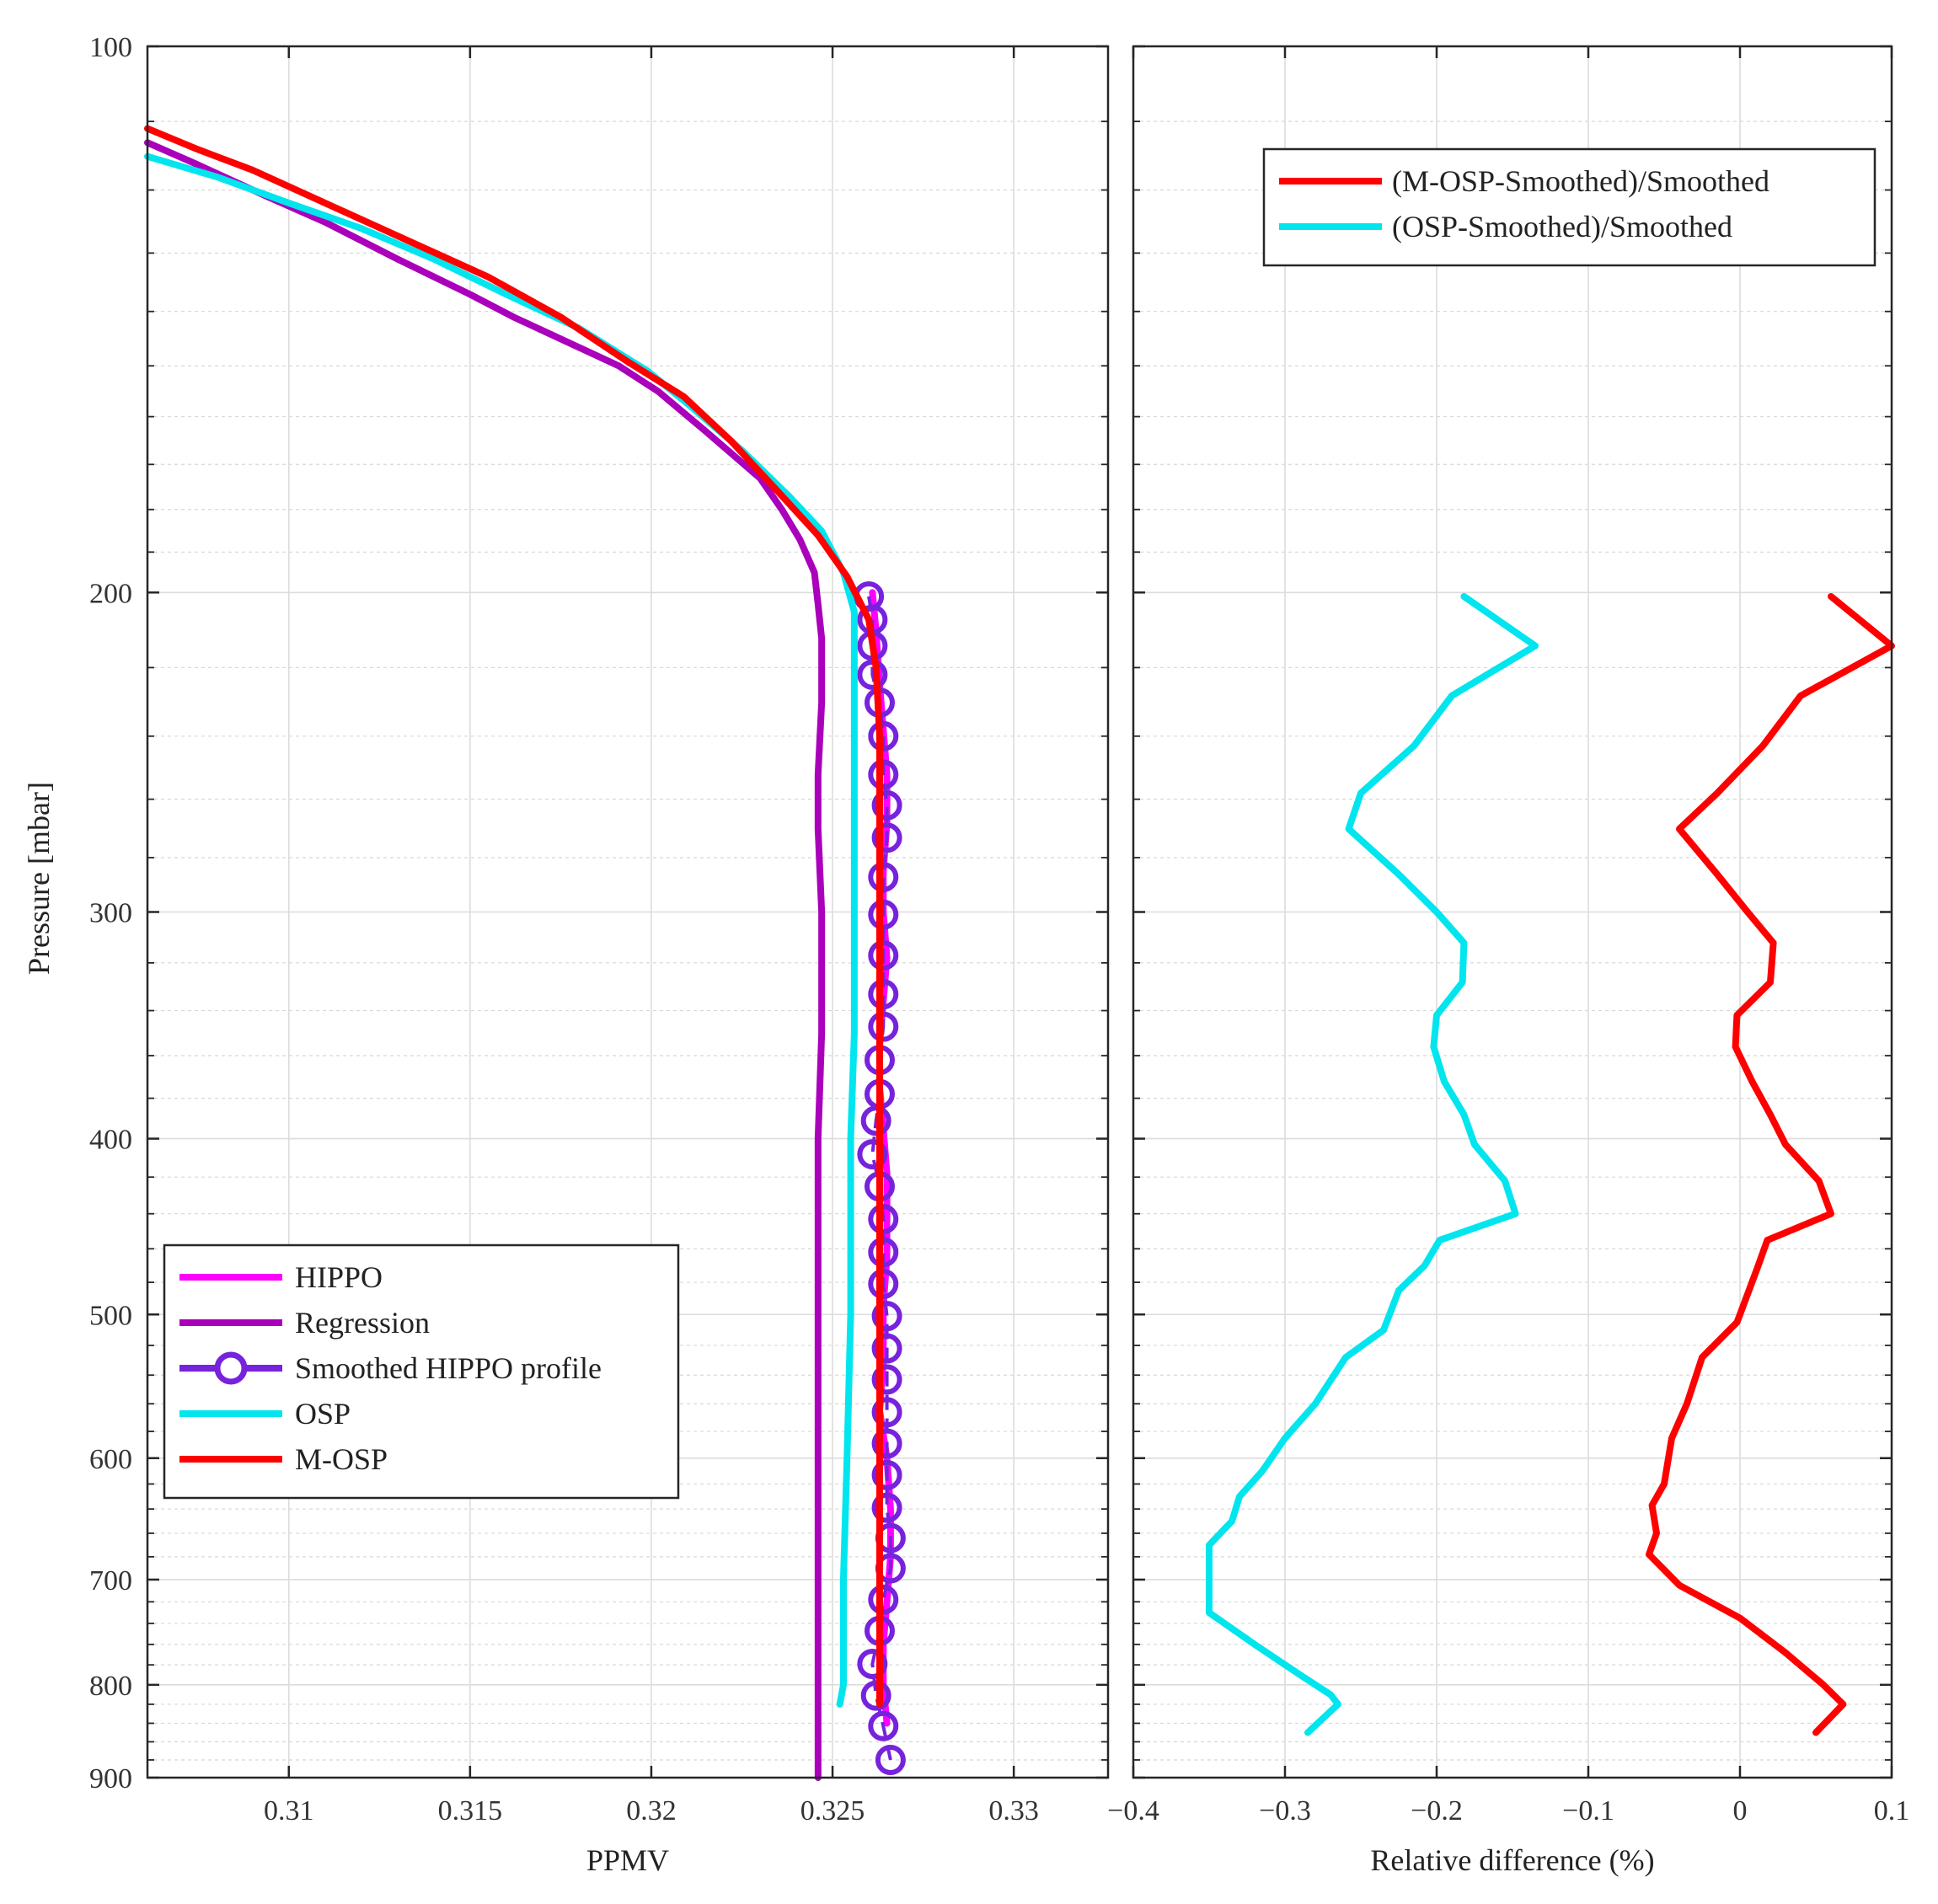 This screenshot has height=1904, width=1938. What do you see at coordinates (110, 1140) in the screenshot?
I see `y-tick-label: 400` at bounding box center [110, 1140].